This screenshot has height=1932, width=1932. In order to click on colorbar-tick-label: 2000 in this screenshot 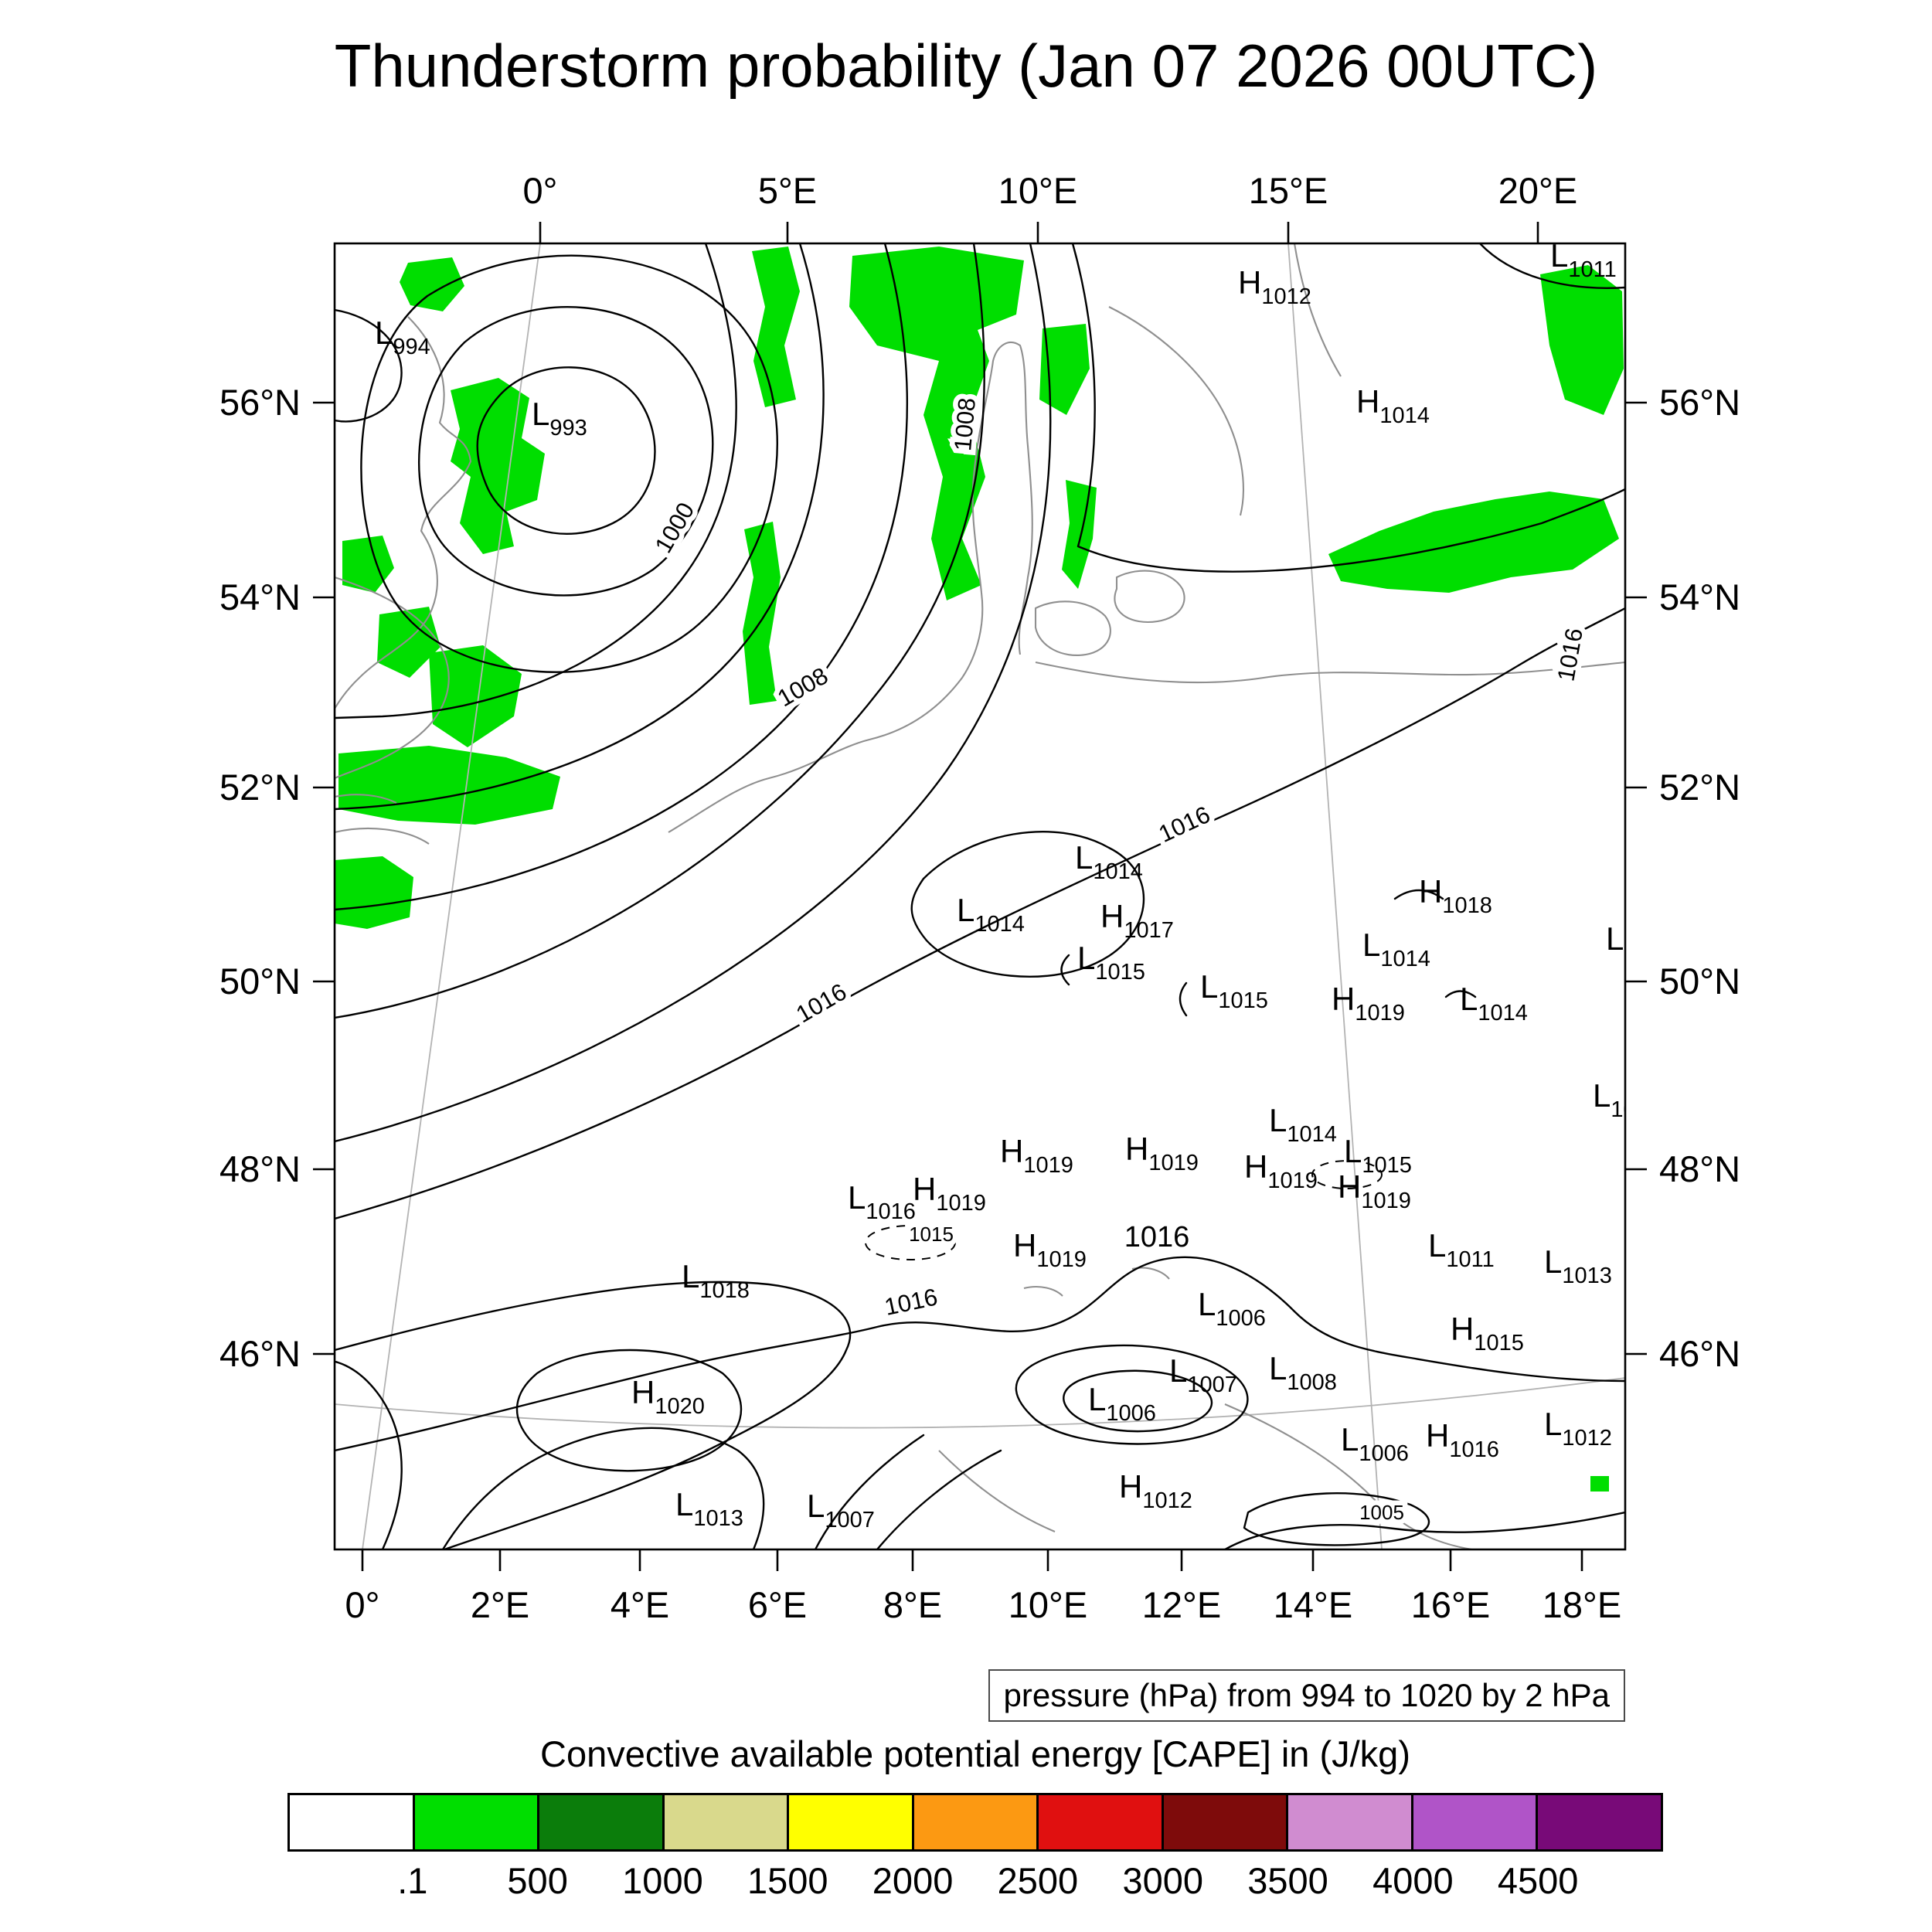, I will do `click(913, 1881)`.